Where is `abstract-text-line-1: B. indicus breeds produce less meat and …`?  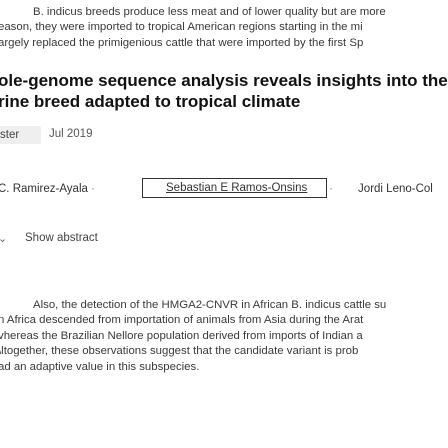
abstract-text-line-1: B. indicus breeds produce less meat and … is located at coordinates (209, 12).